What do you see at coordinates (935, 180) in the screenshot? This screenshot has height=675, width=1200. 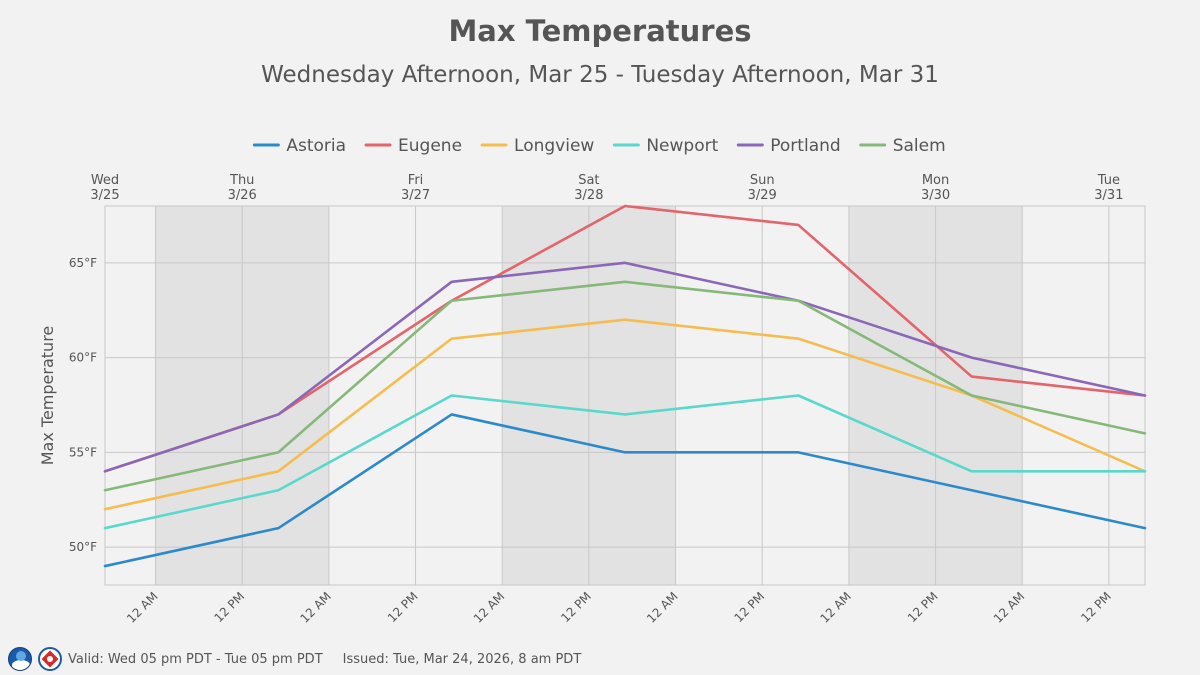 I see `day-label: Mon` at bounding box center [935, 180].